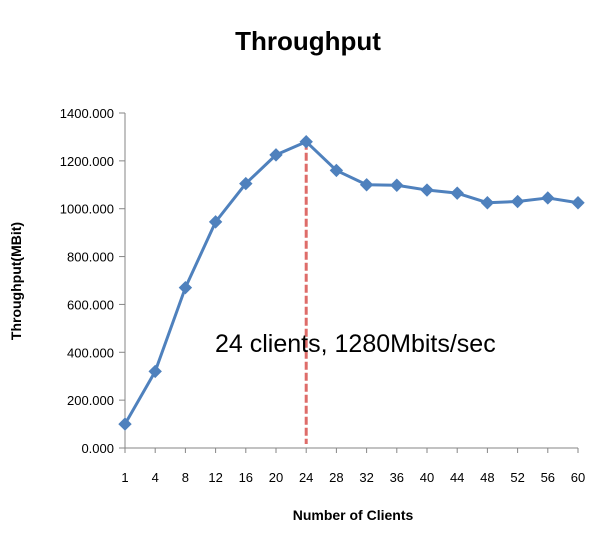  Describe the element at coordinates (397, 477) in the screenshot. I see `x-tick-label: 36` at that location.